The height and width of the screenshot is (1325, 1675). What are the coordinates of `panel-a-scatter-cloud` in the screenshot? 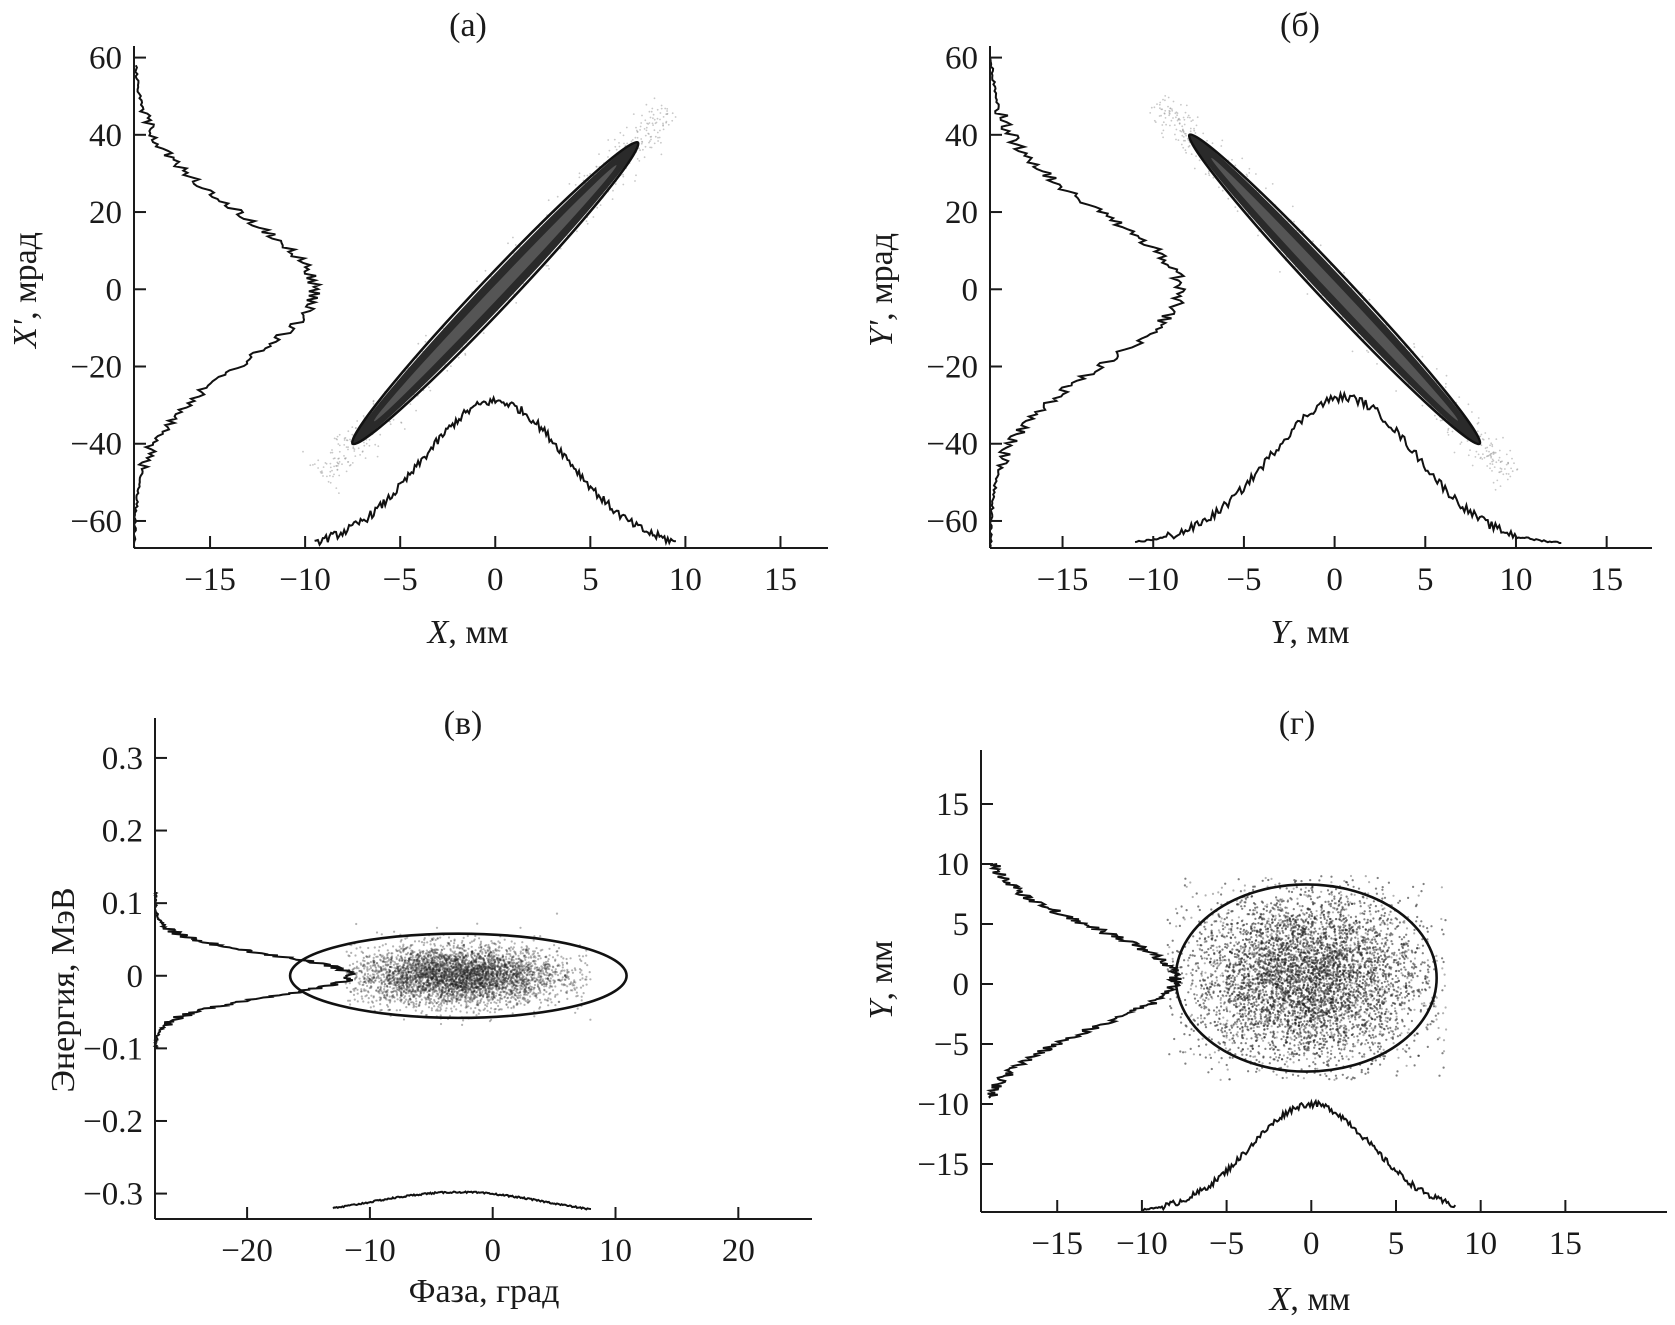 It's located at (489, 295).